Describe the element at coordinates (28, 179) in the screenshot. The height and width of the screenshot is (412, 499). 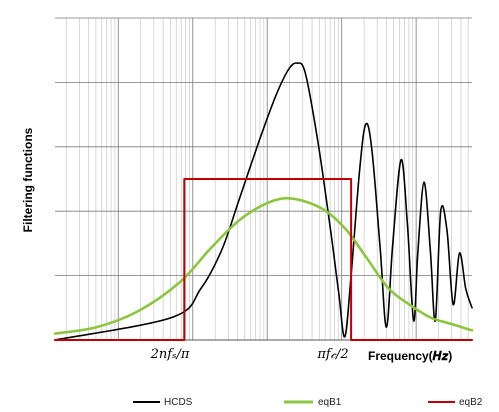
I see `y-axis-label: Filtering functions` at that location.